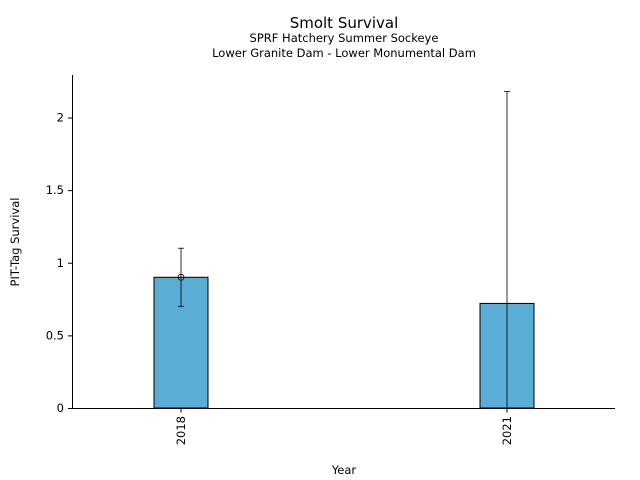 The image size is (640, 480). I want to click on x-tick-label-2021: 2021, so click(507, 430).